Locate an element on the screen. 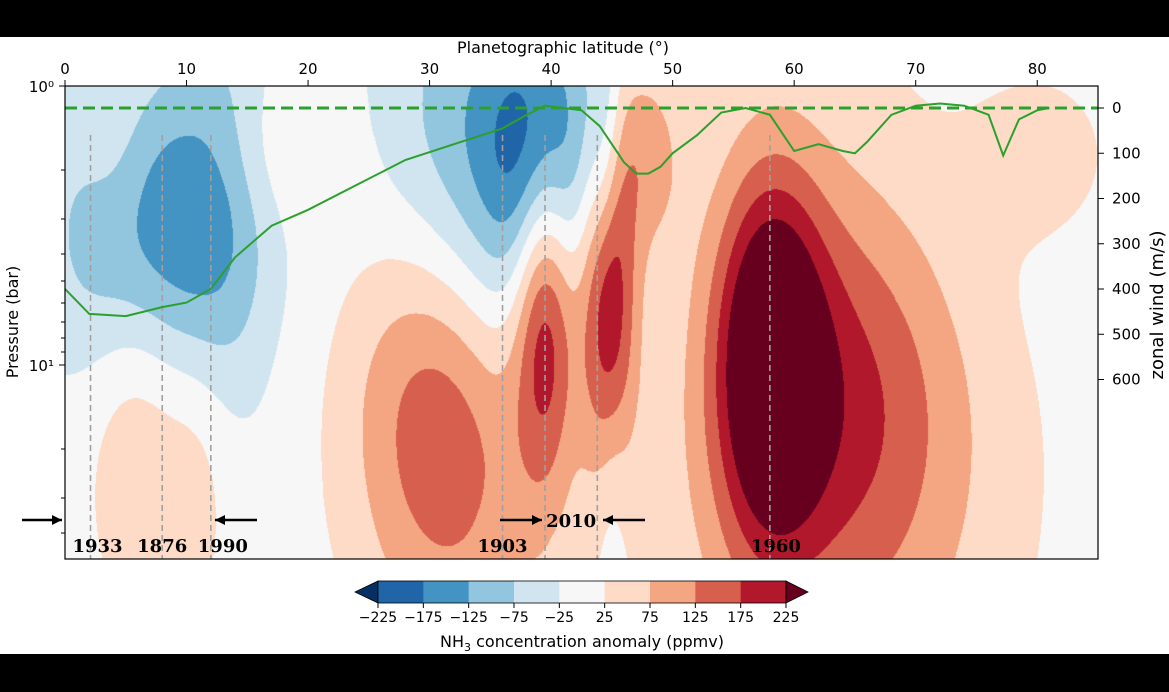 This screenshot has height=692, width=1169. y2-tick-label: 200 is located at coordinates (1126, 199).